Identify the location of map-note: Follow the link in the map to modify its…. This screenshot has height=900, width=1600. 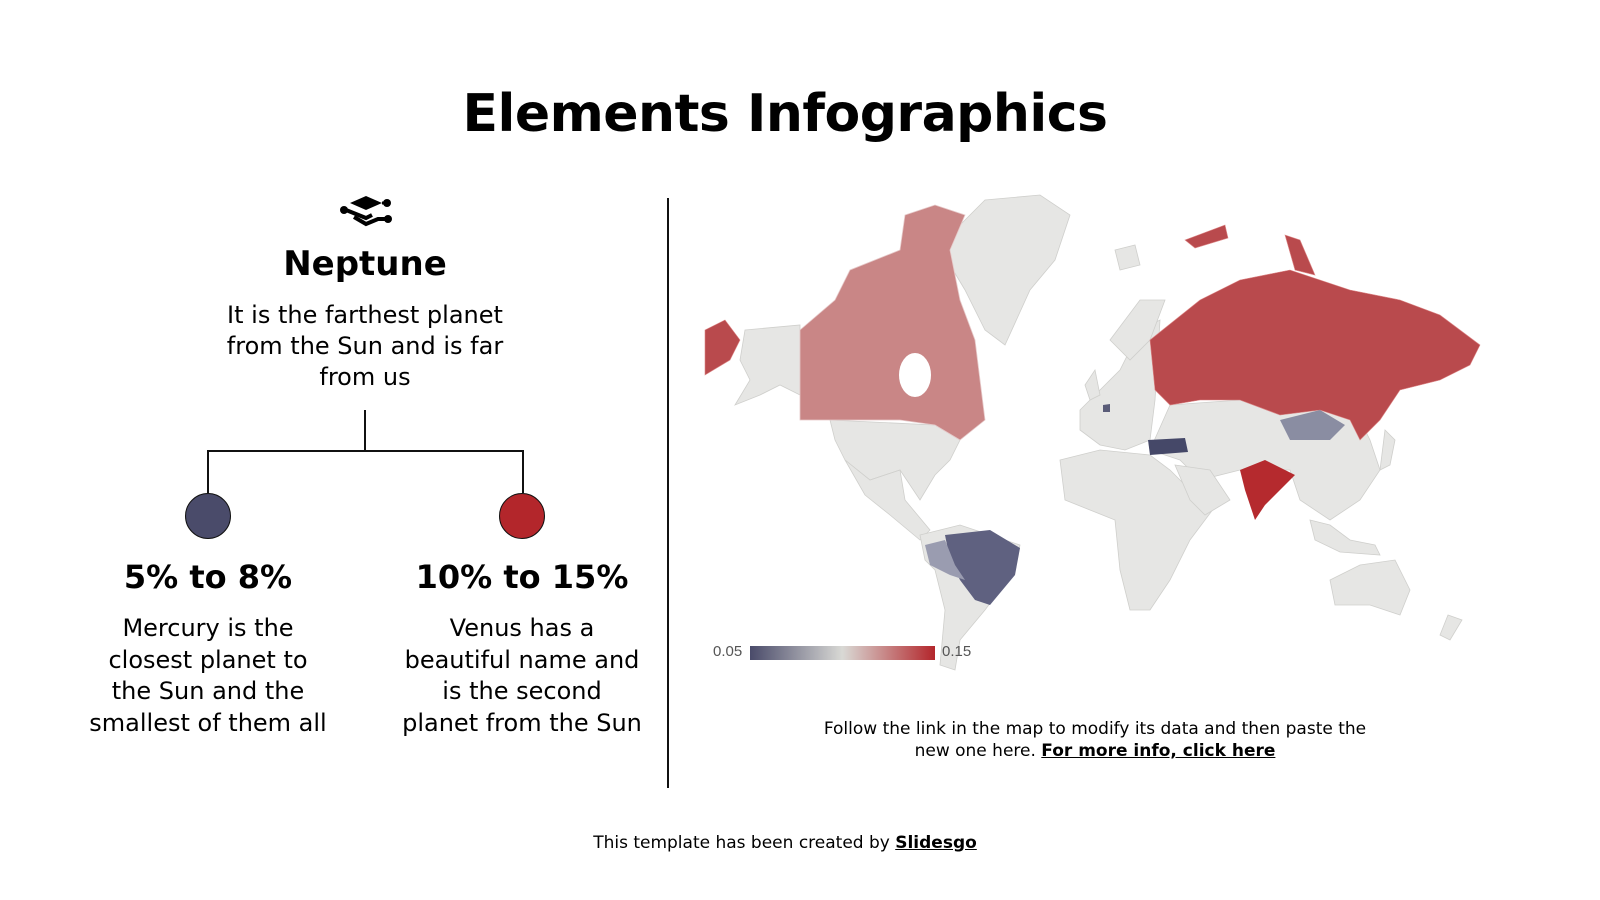
(1095, 740).